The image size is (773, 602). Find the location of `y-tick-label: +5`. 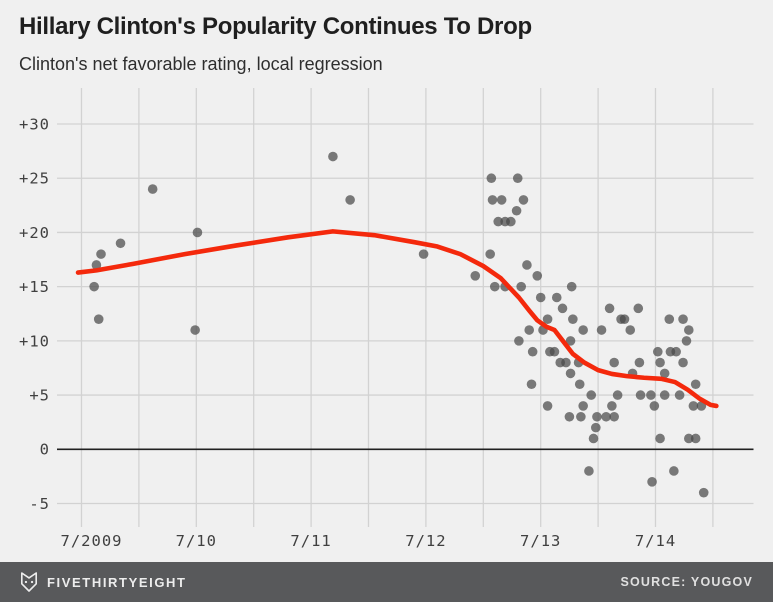

y-tick-label: +5 is located at coordinates (39, 396).